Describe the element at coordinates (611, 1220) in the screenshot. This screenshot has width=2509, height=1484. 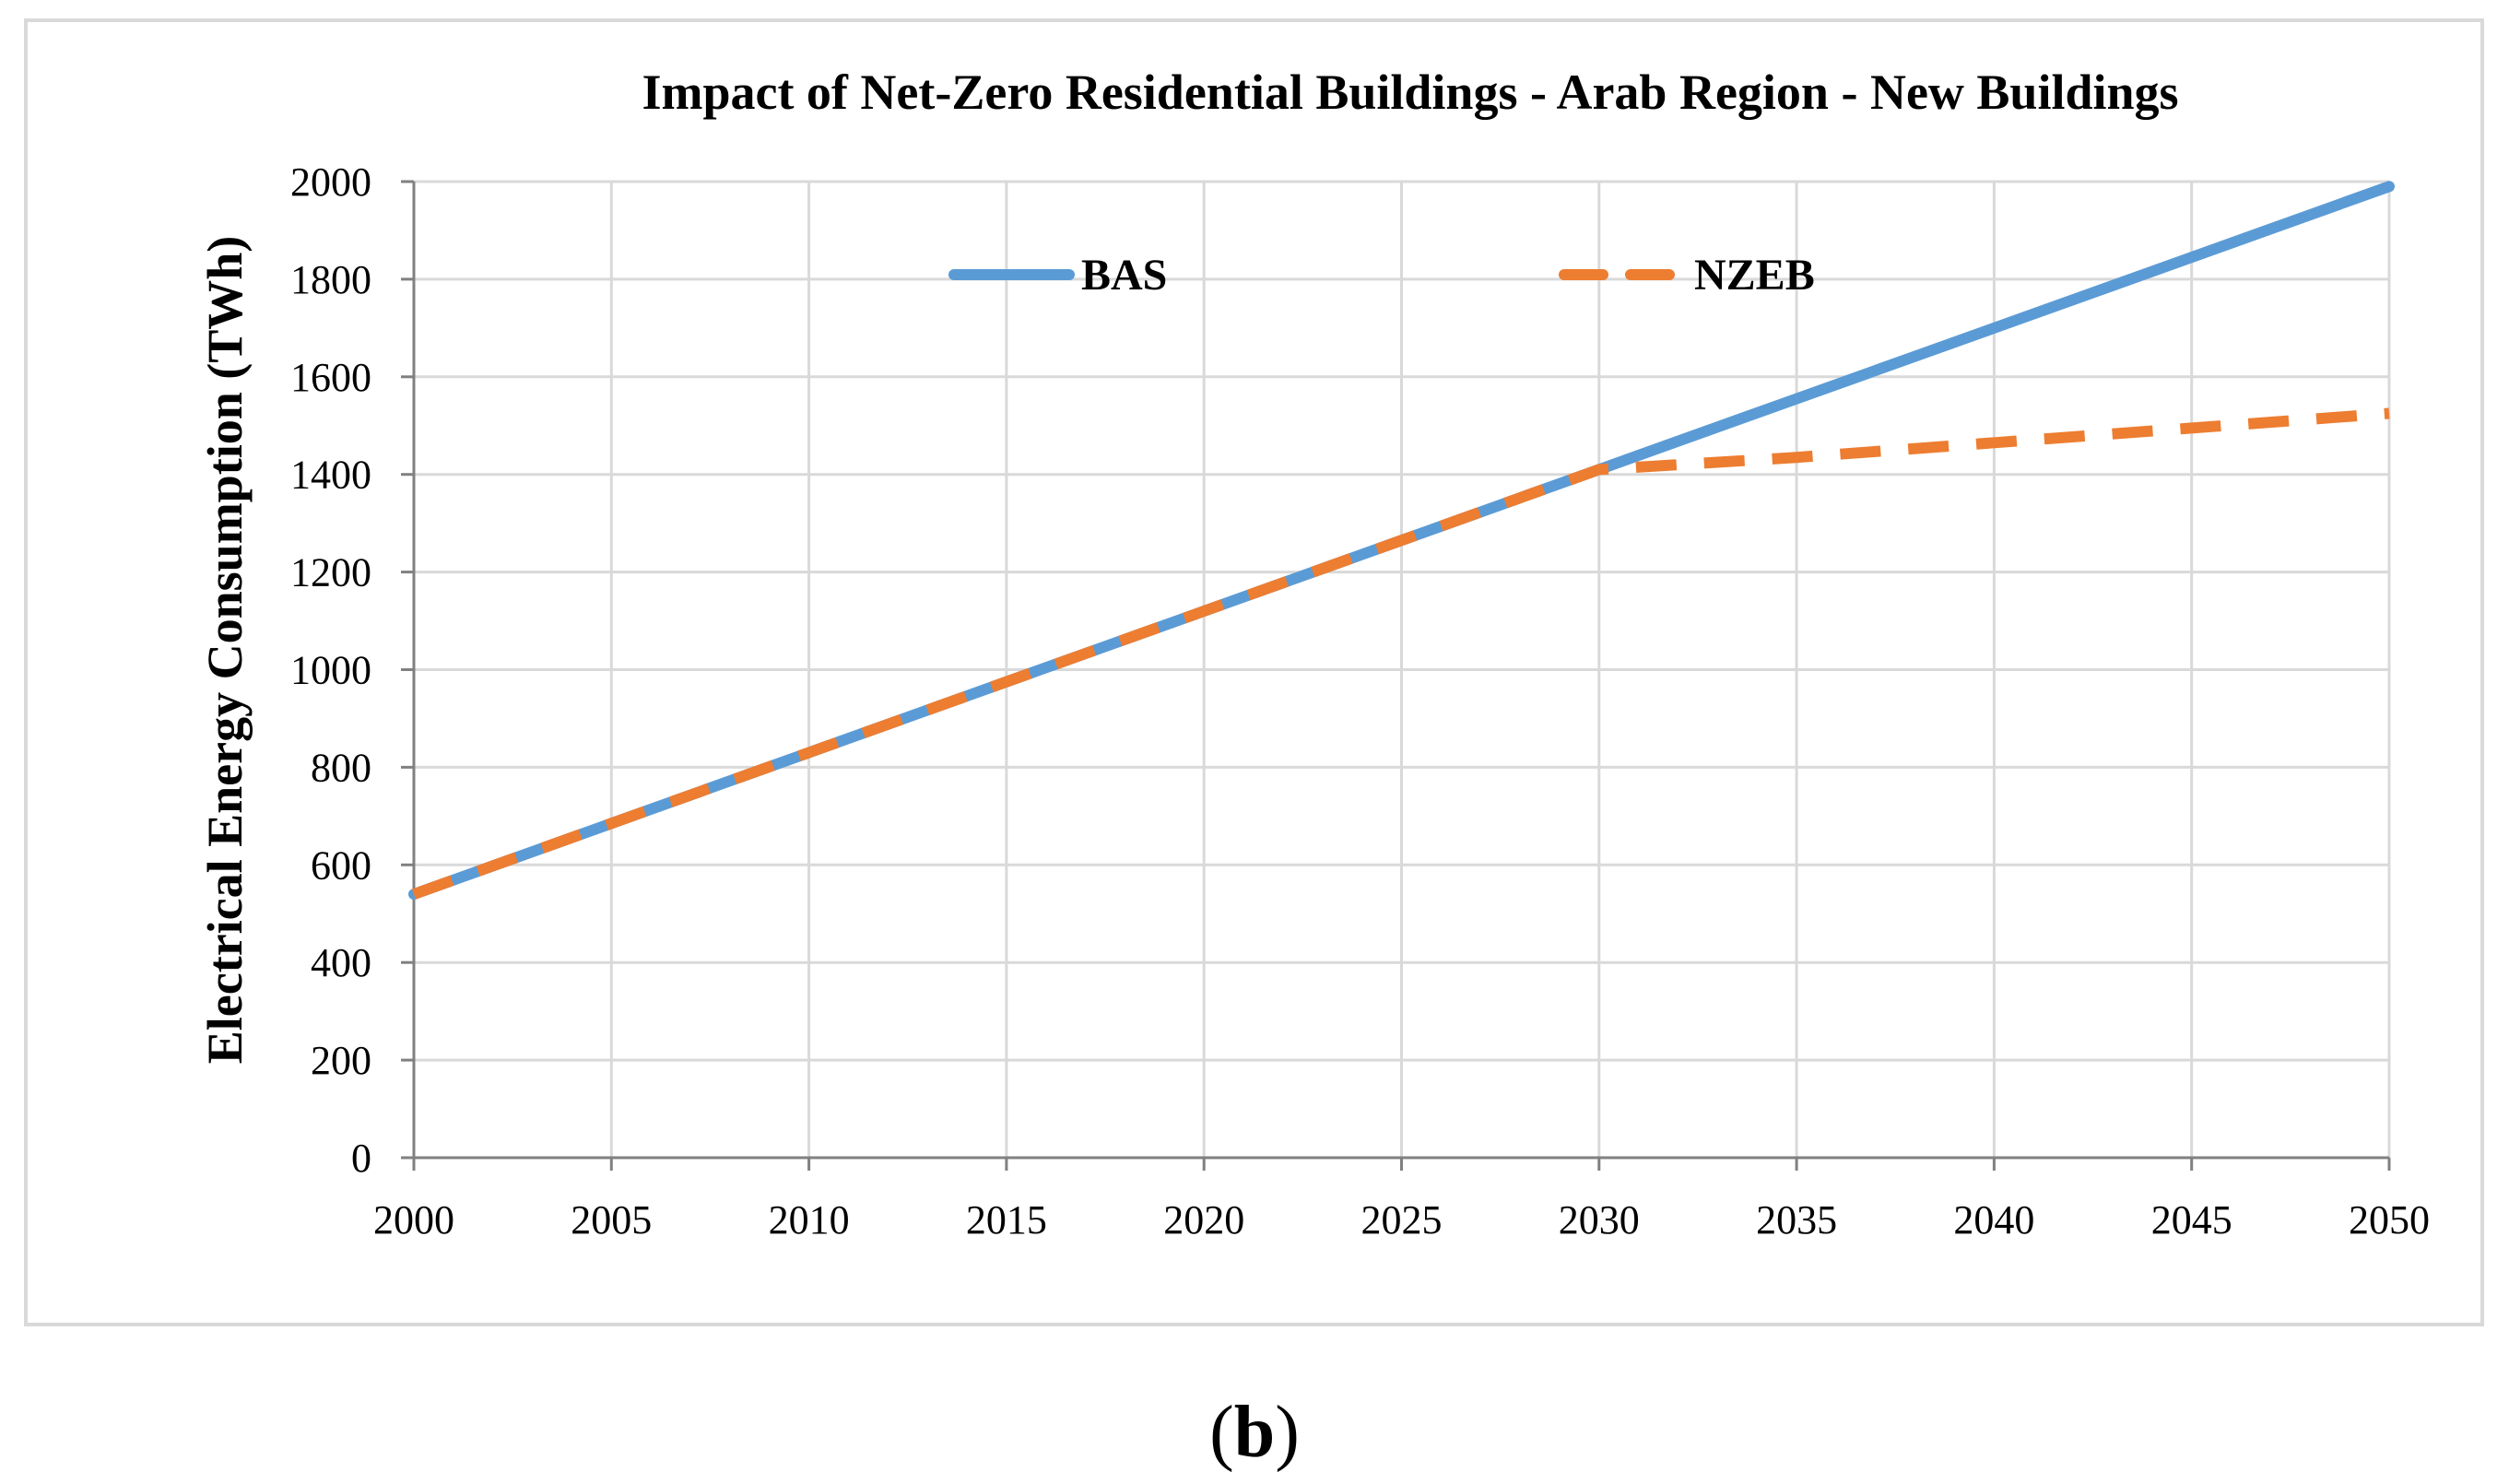
I see `x-tick-label: 2005` at that location.